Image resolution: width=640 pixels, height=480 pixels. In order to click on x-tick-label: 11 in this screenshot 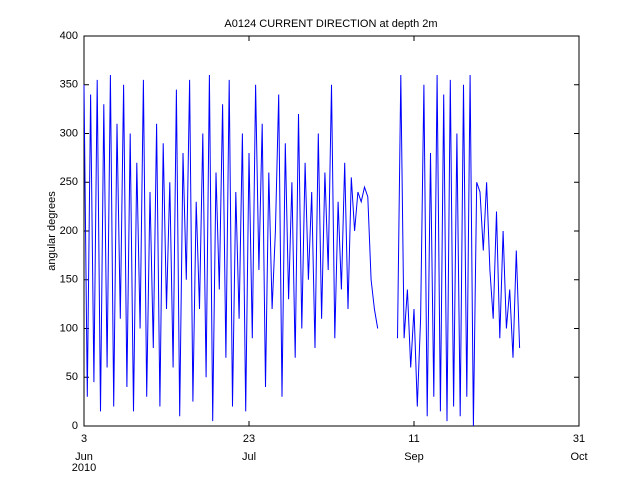, I will do `click(413, 439)`.